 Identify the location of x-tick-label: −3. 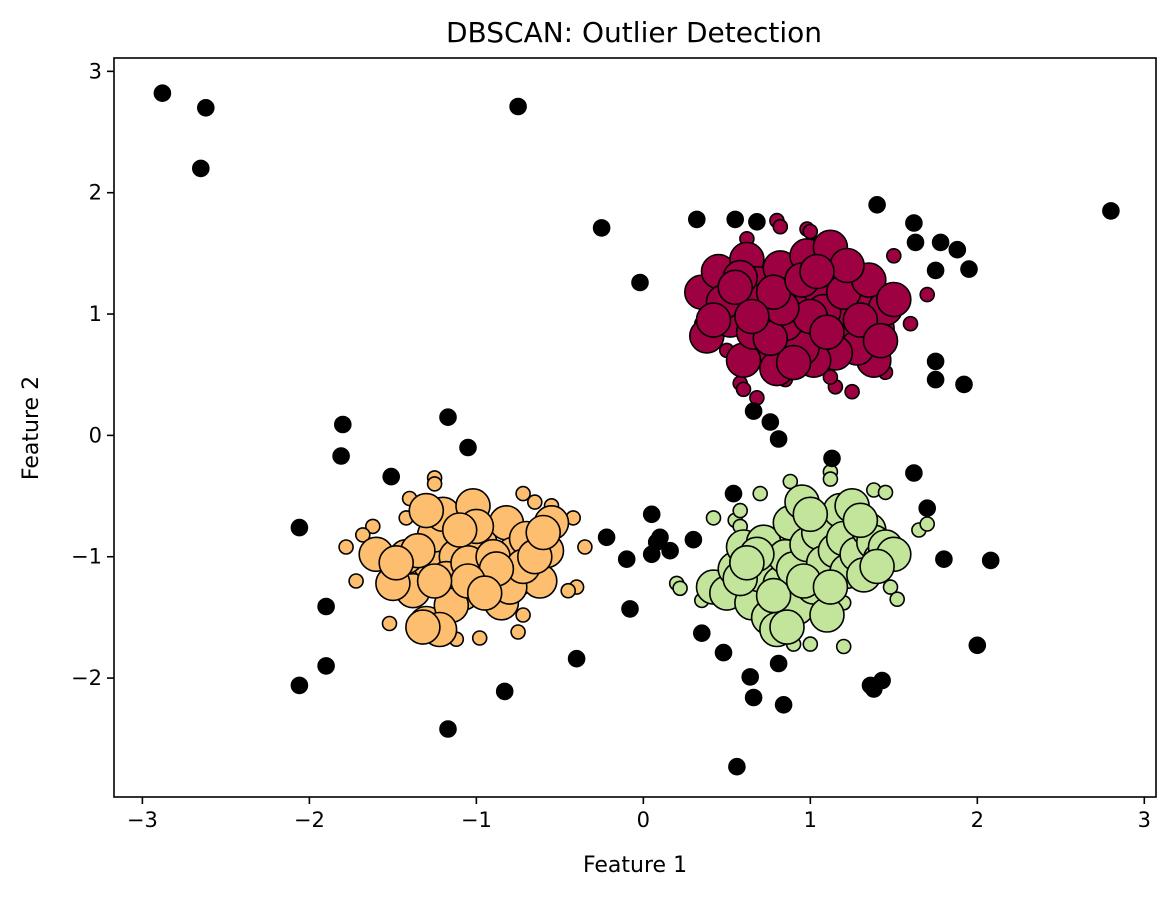
(142, 820).